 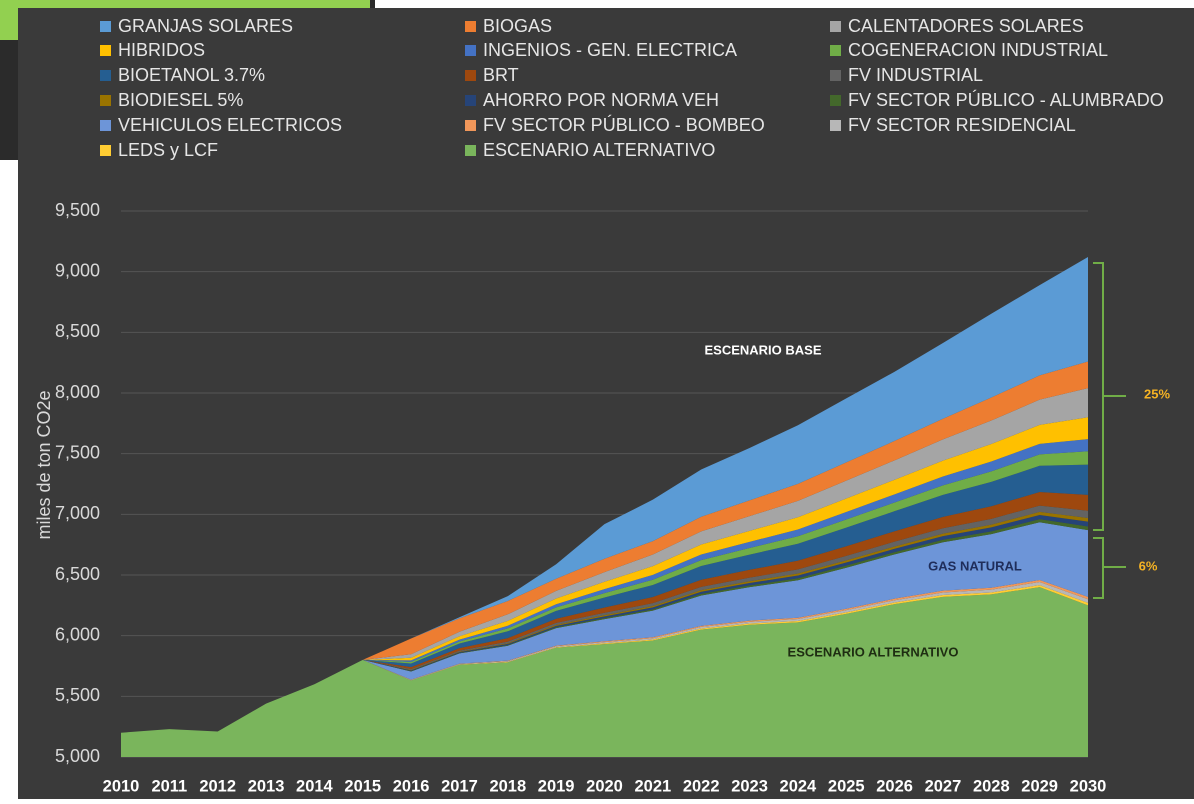 What do you see at coordinates (1148, 565) in the screenshot?
I see `annotation: 6%` at bounding box center [1148, 565].